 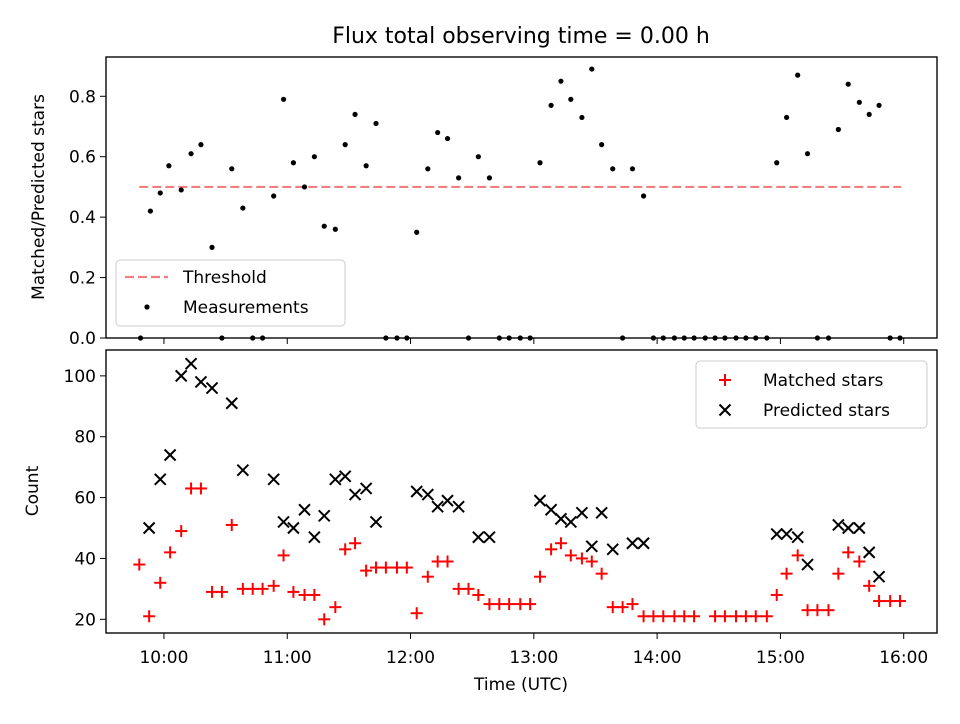 What do you see at coordinates (725, 410) in the screenshot?
I see `legend-predicted-swatch` at bounding box center [725, 410].